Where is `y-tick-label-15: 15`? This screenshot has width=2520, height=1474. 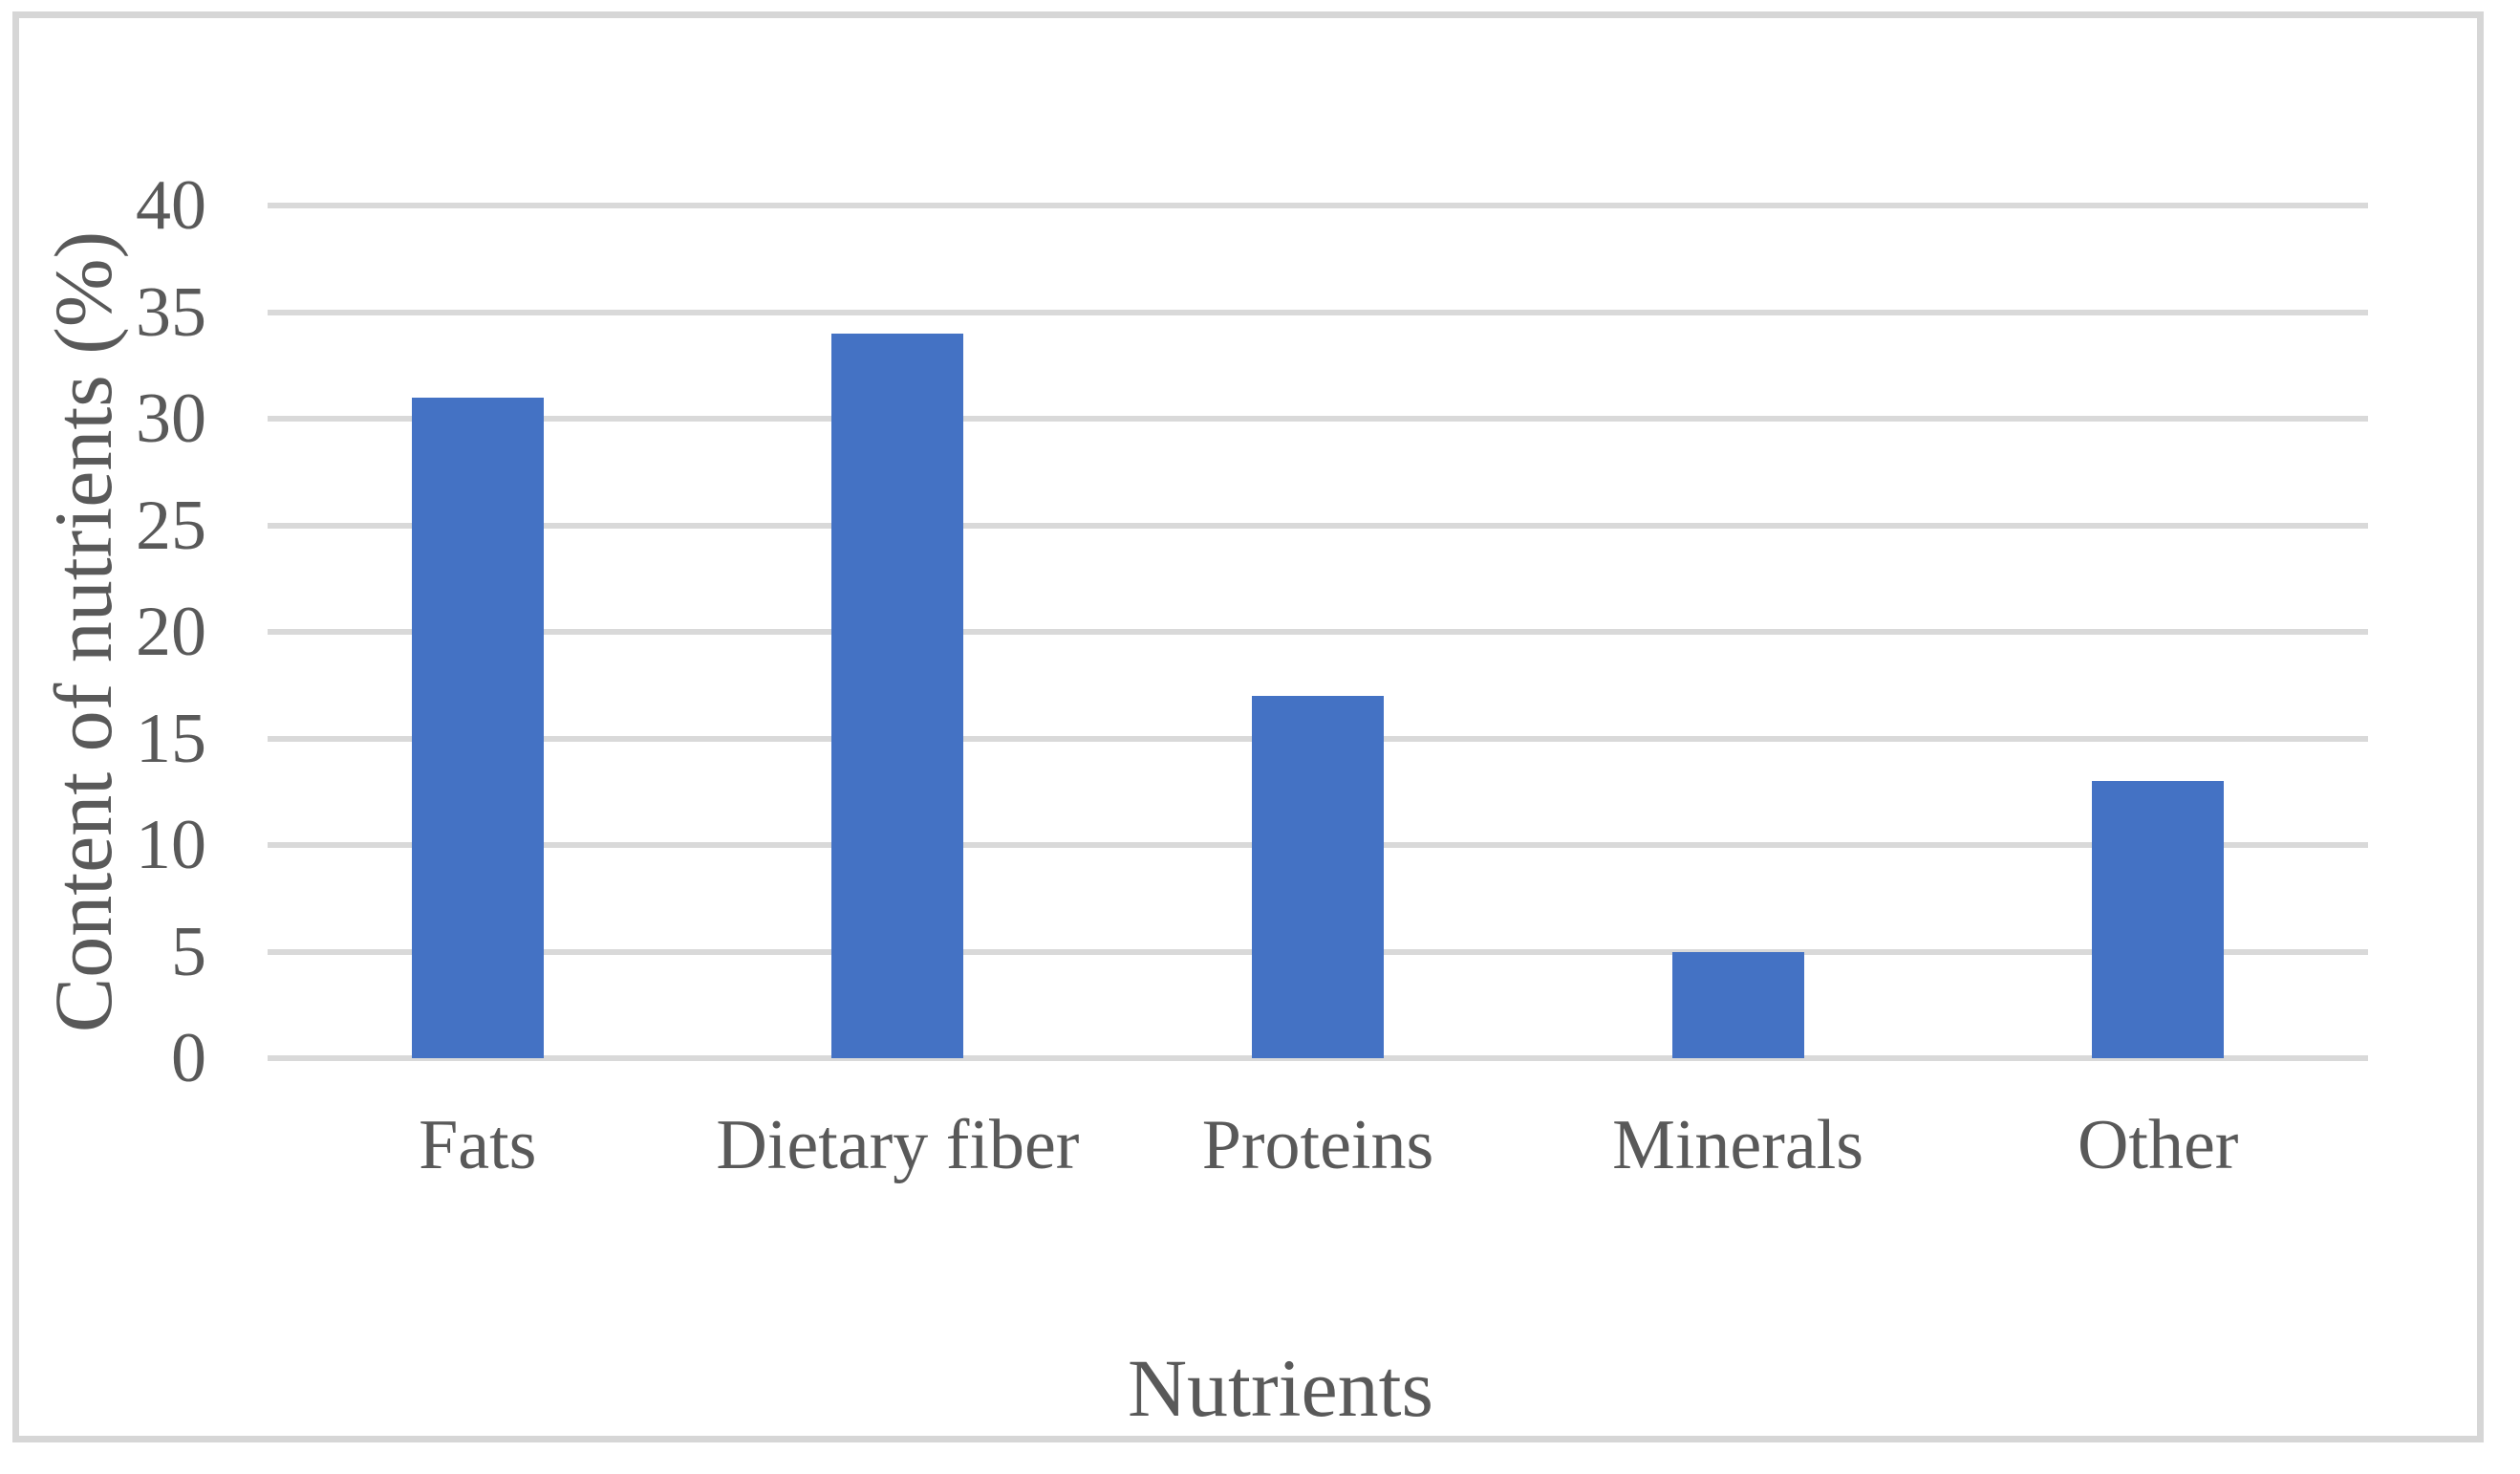 y-tick-label-15: 15 is located at coordinates (171, 738).